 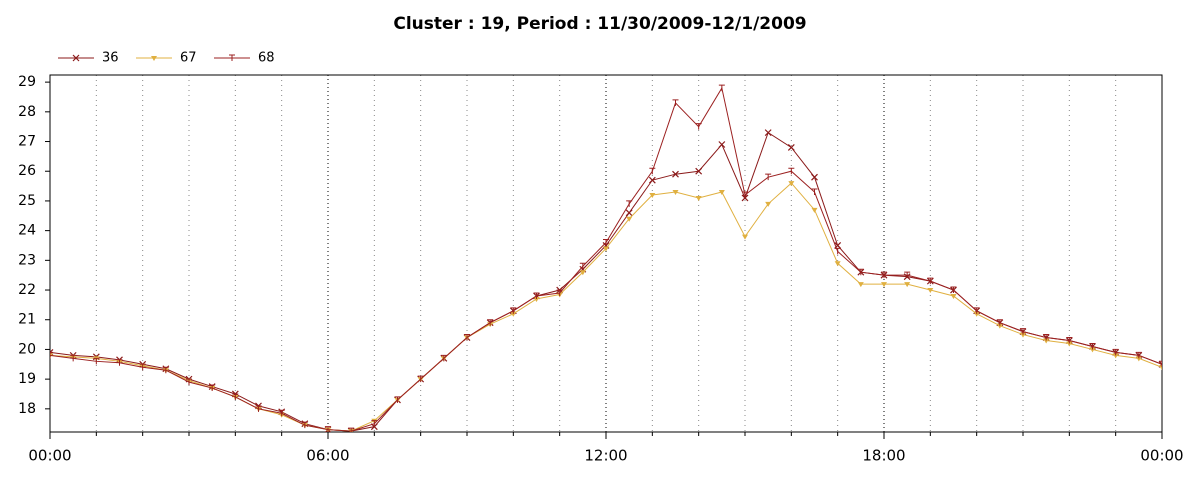 I want to click on y-tick-label: 23, so click(x=27, y=260).